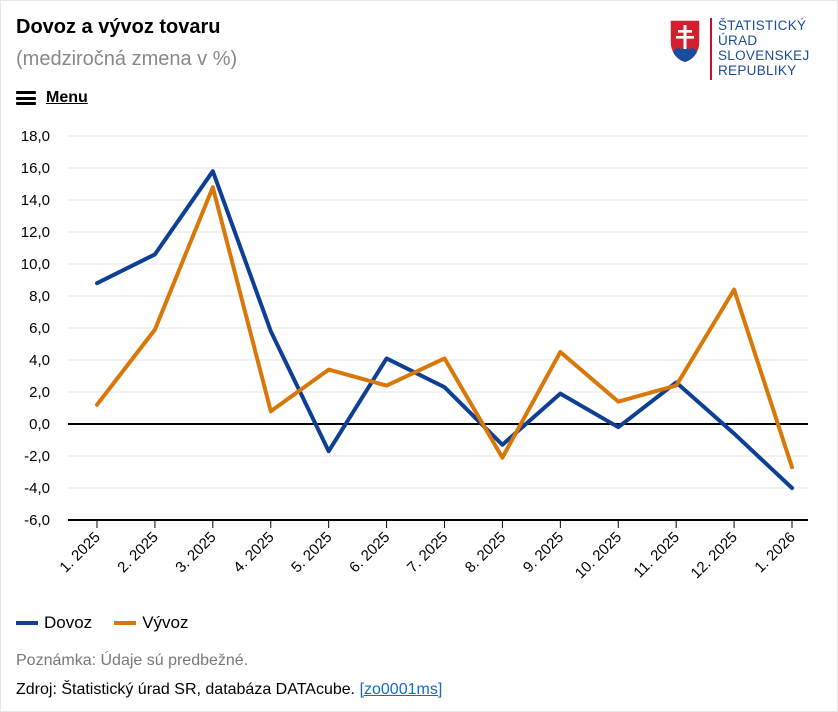 The height and width of the screenshot is (712, 838). What do you see at coordinates (113, 623) in the screenshot?
I see `legend: Dovoz Vývoz` at bounding box center [113, 623].